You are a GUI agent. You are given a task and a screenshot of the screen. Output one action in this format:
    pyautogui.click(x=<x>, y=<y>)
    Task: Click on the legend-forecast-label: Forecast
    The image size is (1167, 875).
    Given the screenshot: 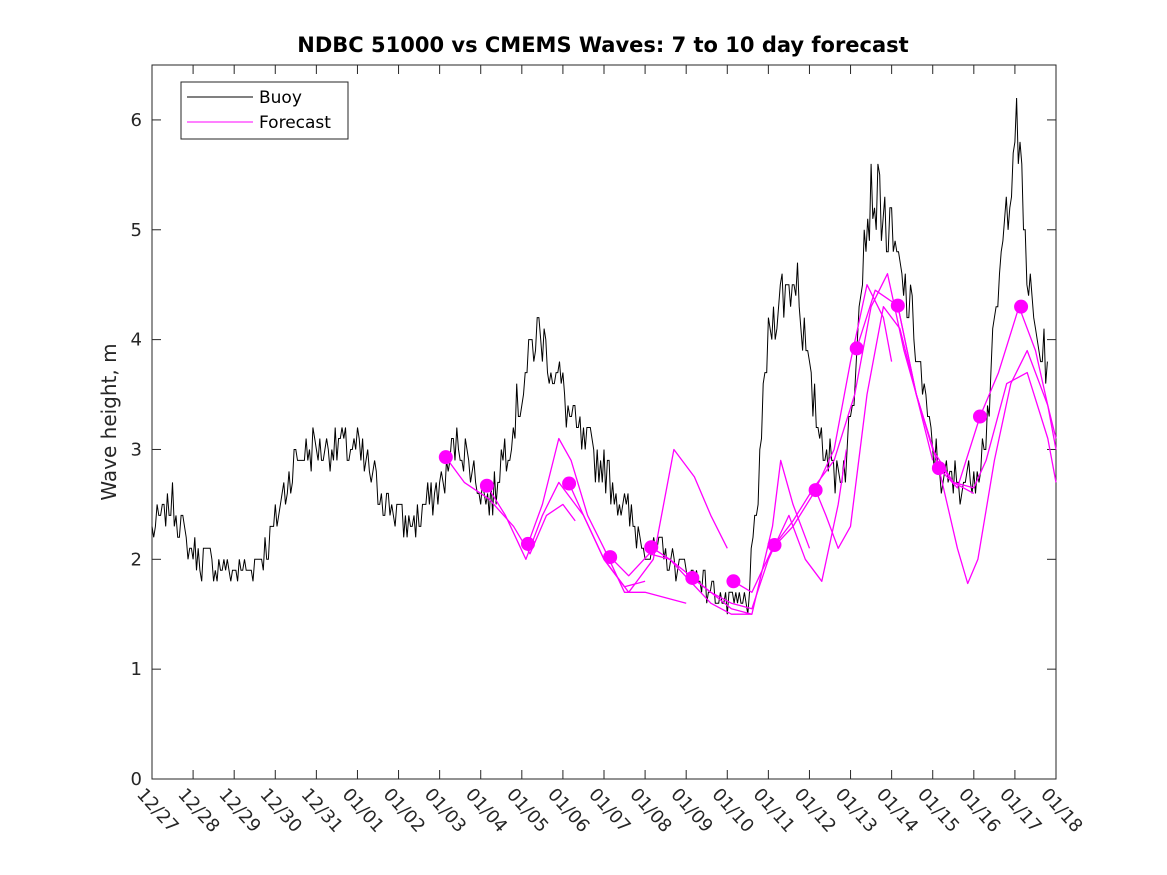 What is the action you would take?
    pyautogui.click(x=295, y=123)
    